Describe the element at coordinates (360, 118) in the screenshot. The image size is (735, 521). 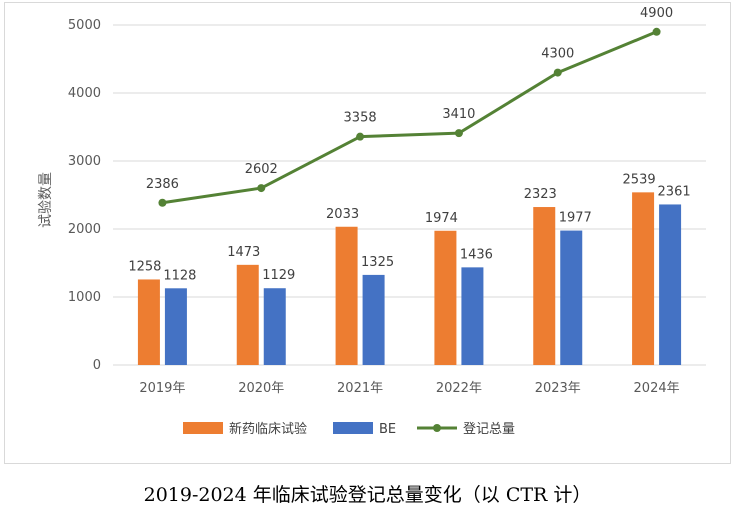
I see `line-label-2-2: 3358` at that location.